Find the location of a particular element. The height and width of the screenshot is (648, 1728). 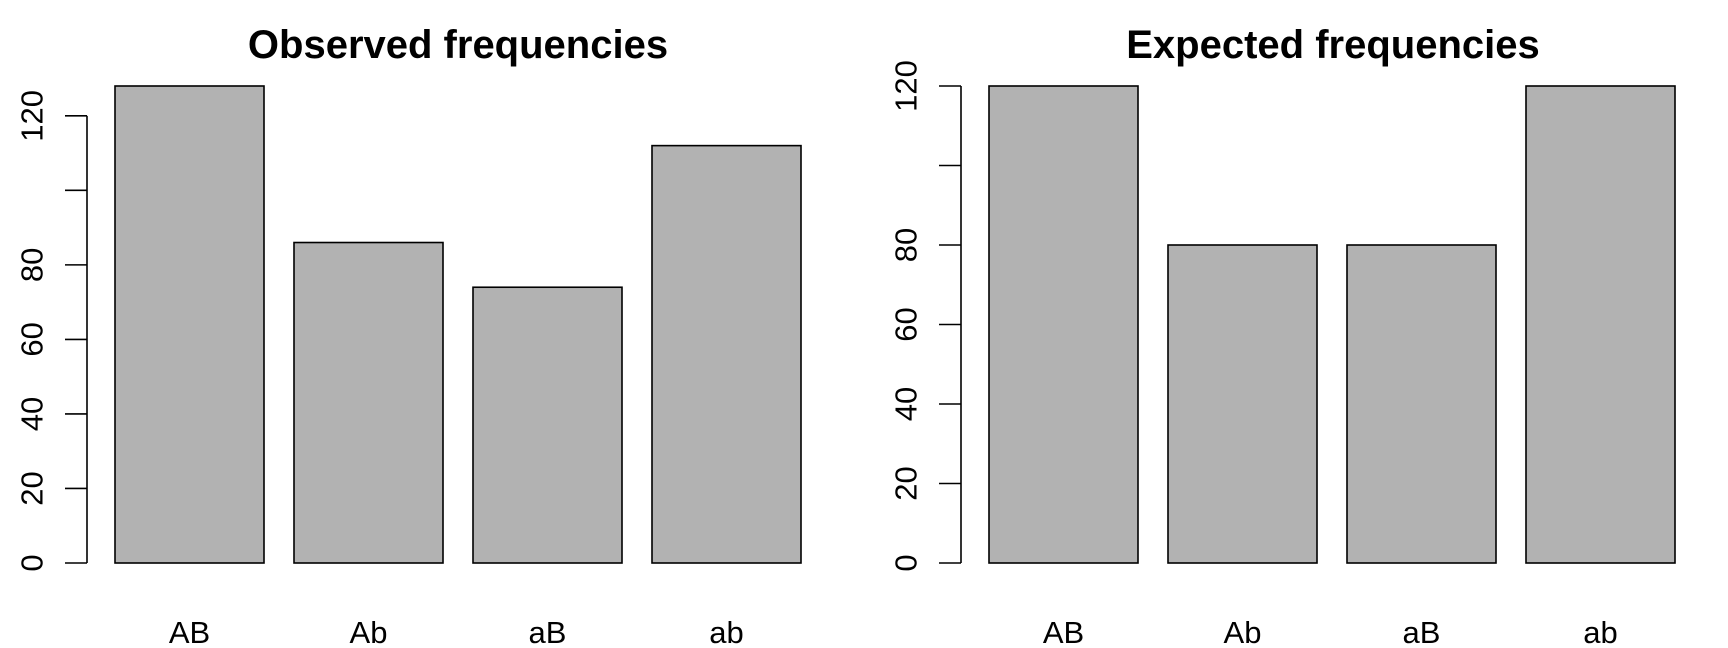

chart-title: Expected frequencies is located at coordinates (1333, 45).